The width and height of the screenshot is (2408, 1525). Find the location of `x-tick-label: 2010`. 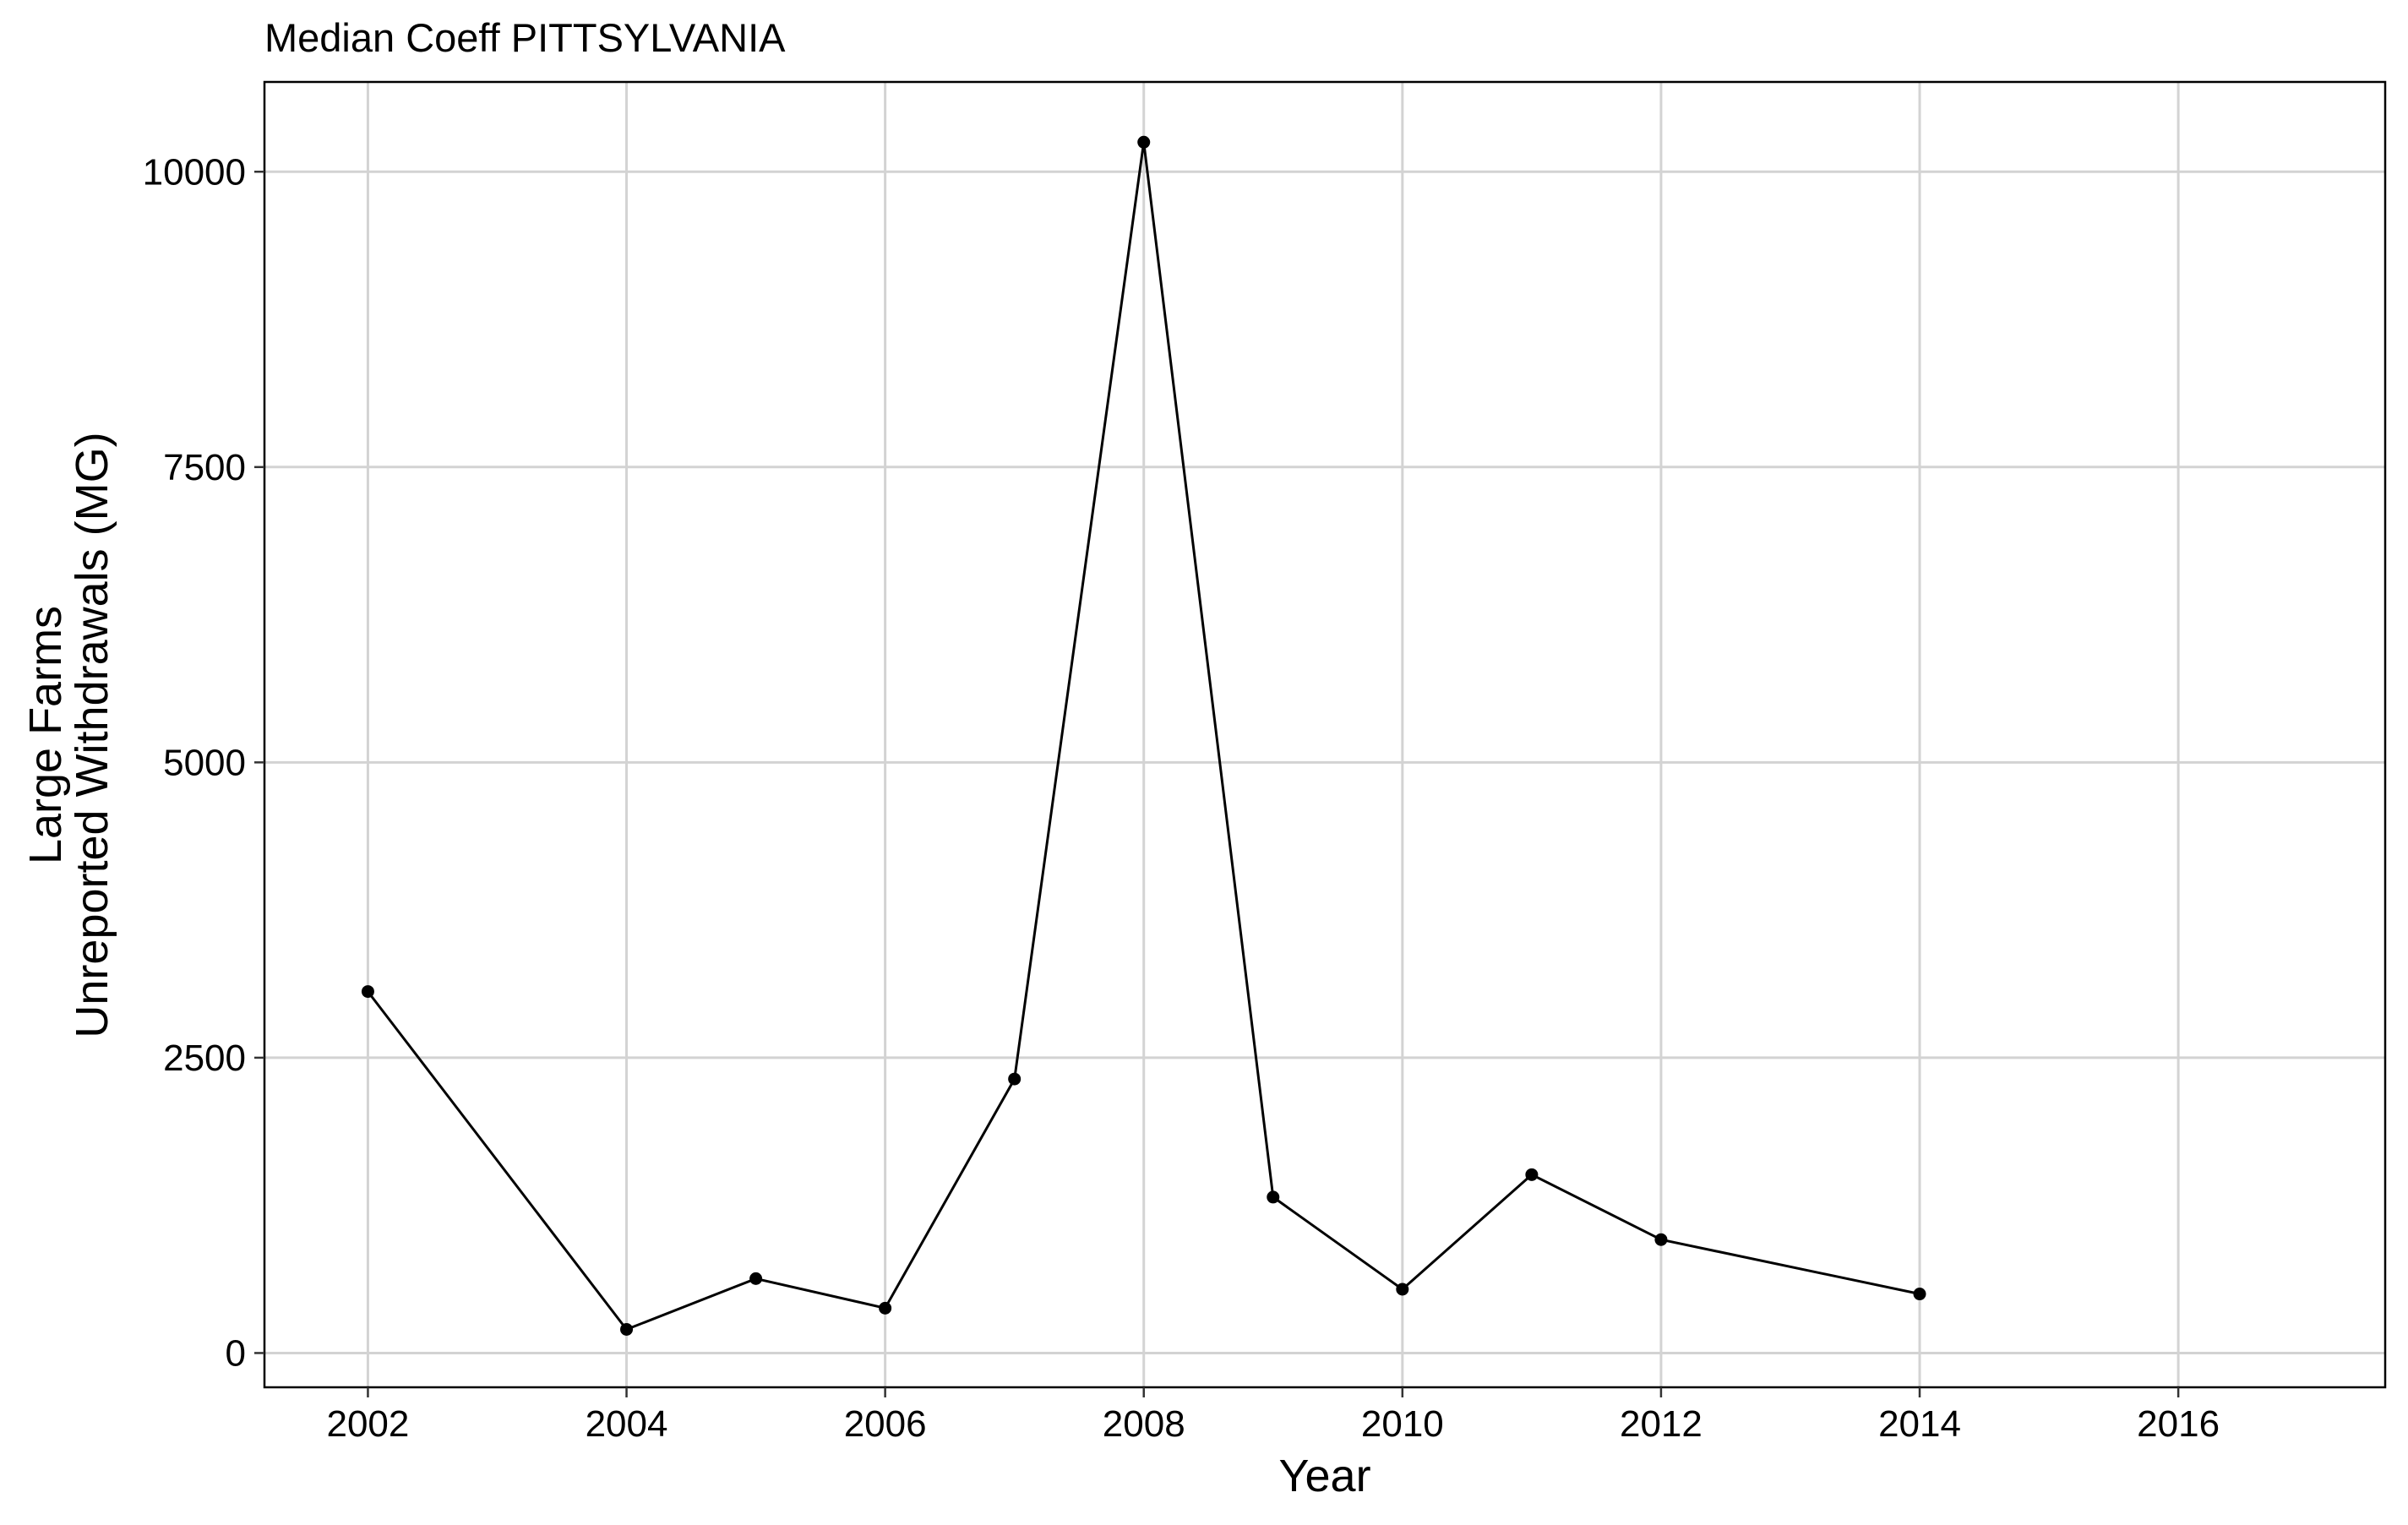

x-tick-label: 2010 is located at coordinates (1402, 1424).